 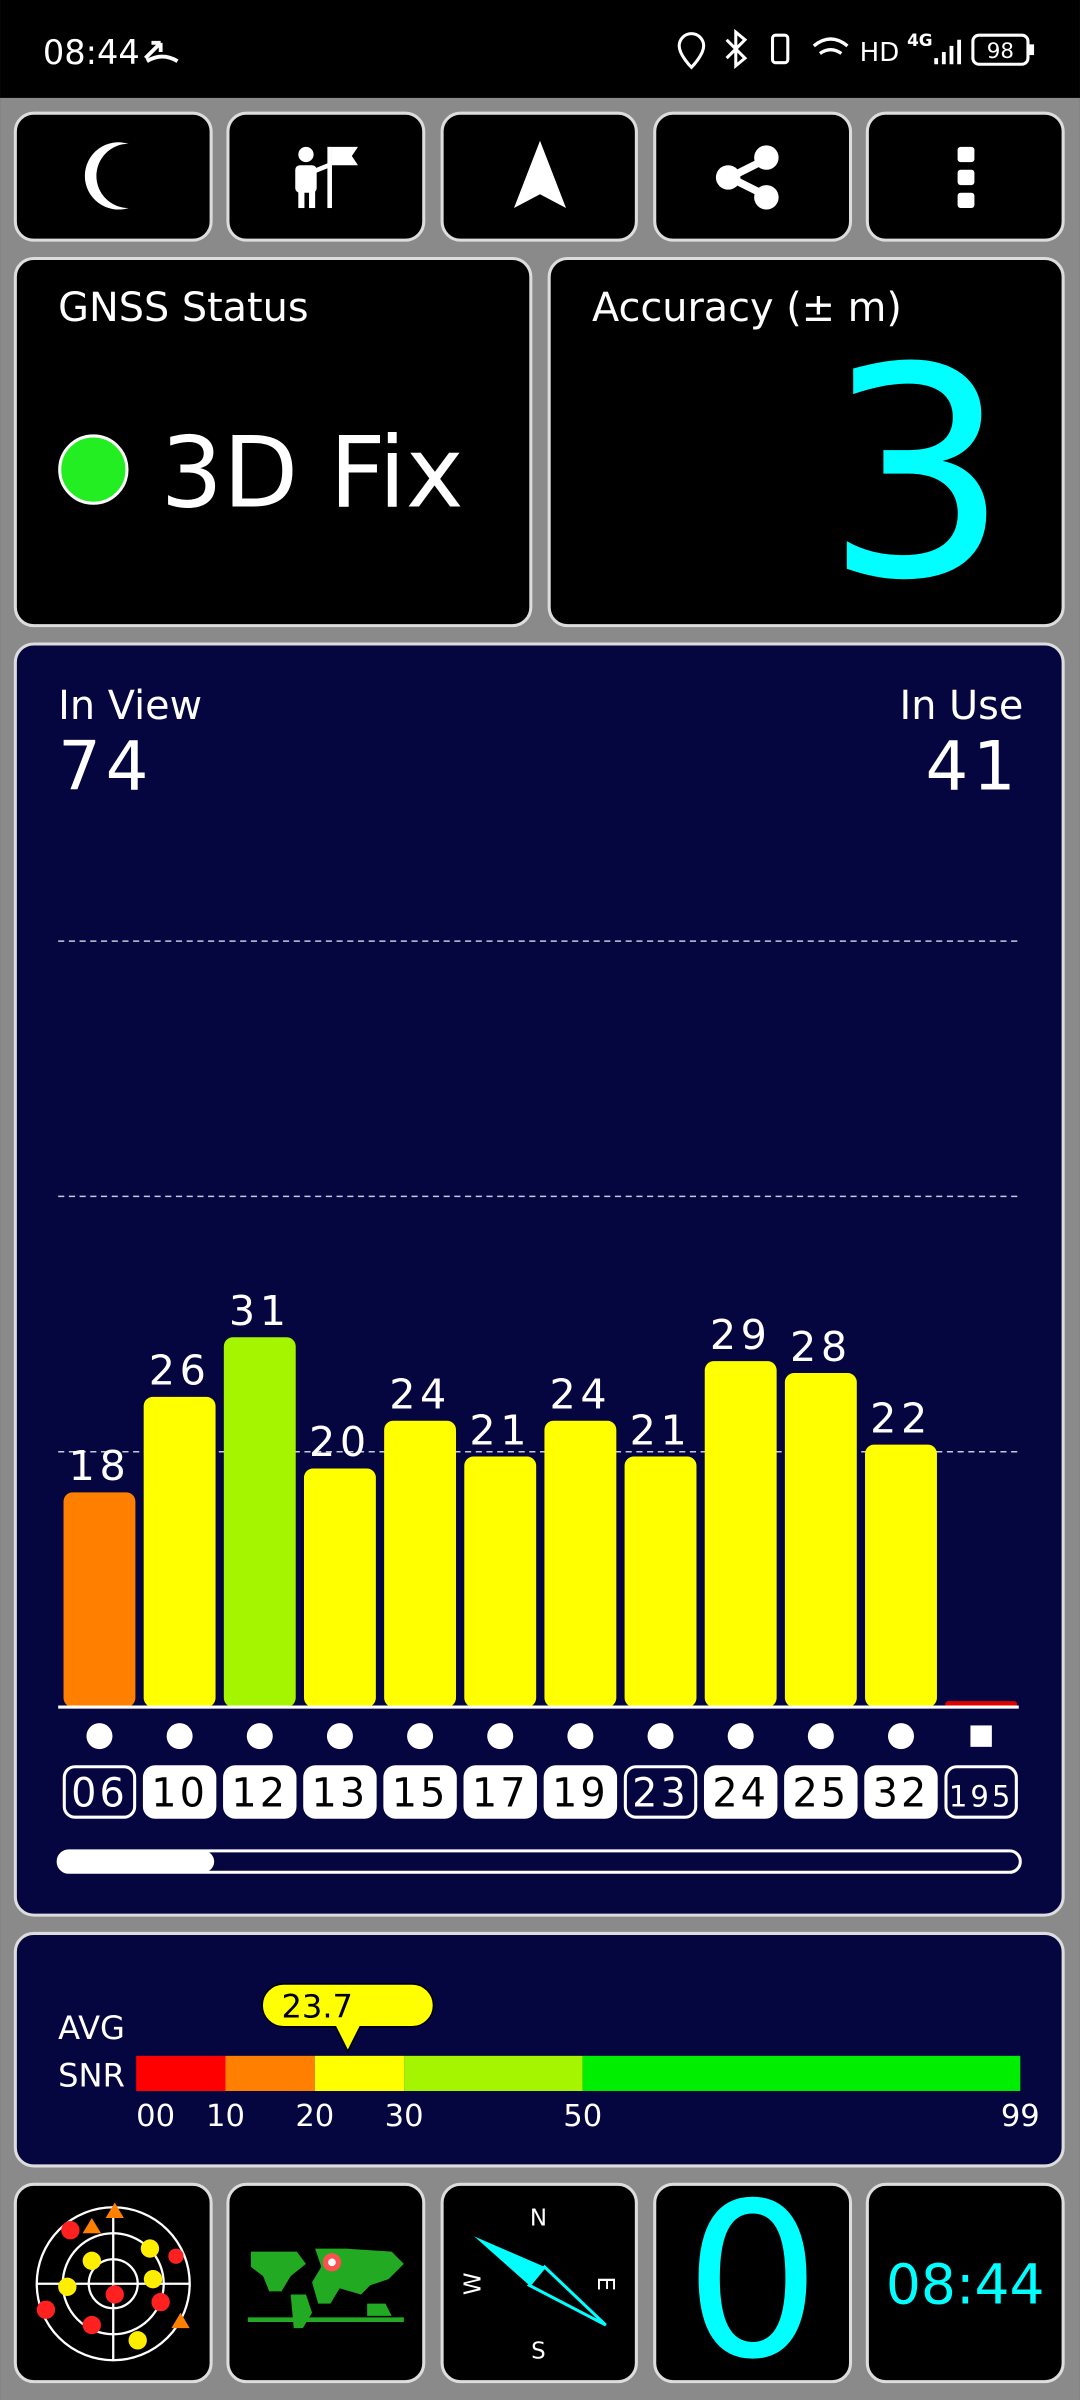 What do you see at coordinates (753, 2278) in the screenshot?
I see `counter-value: 0` at bounding box center [753, 2278].